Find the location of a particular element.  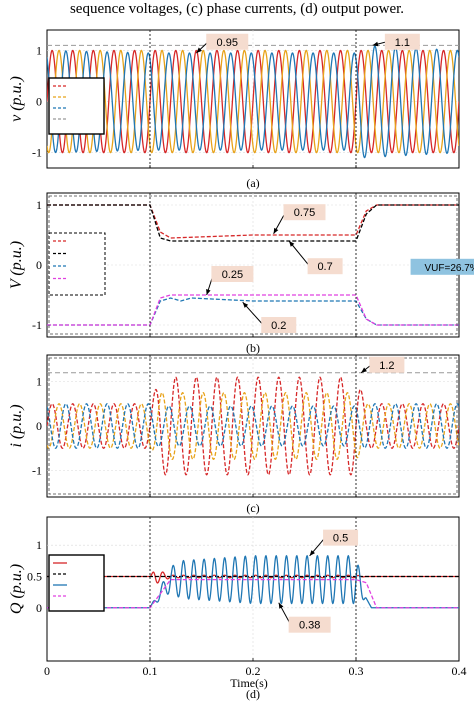

annotation: 0.25 is located at coordinates (230, 281).